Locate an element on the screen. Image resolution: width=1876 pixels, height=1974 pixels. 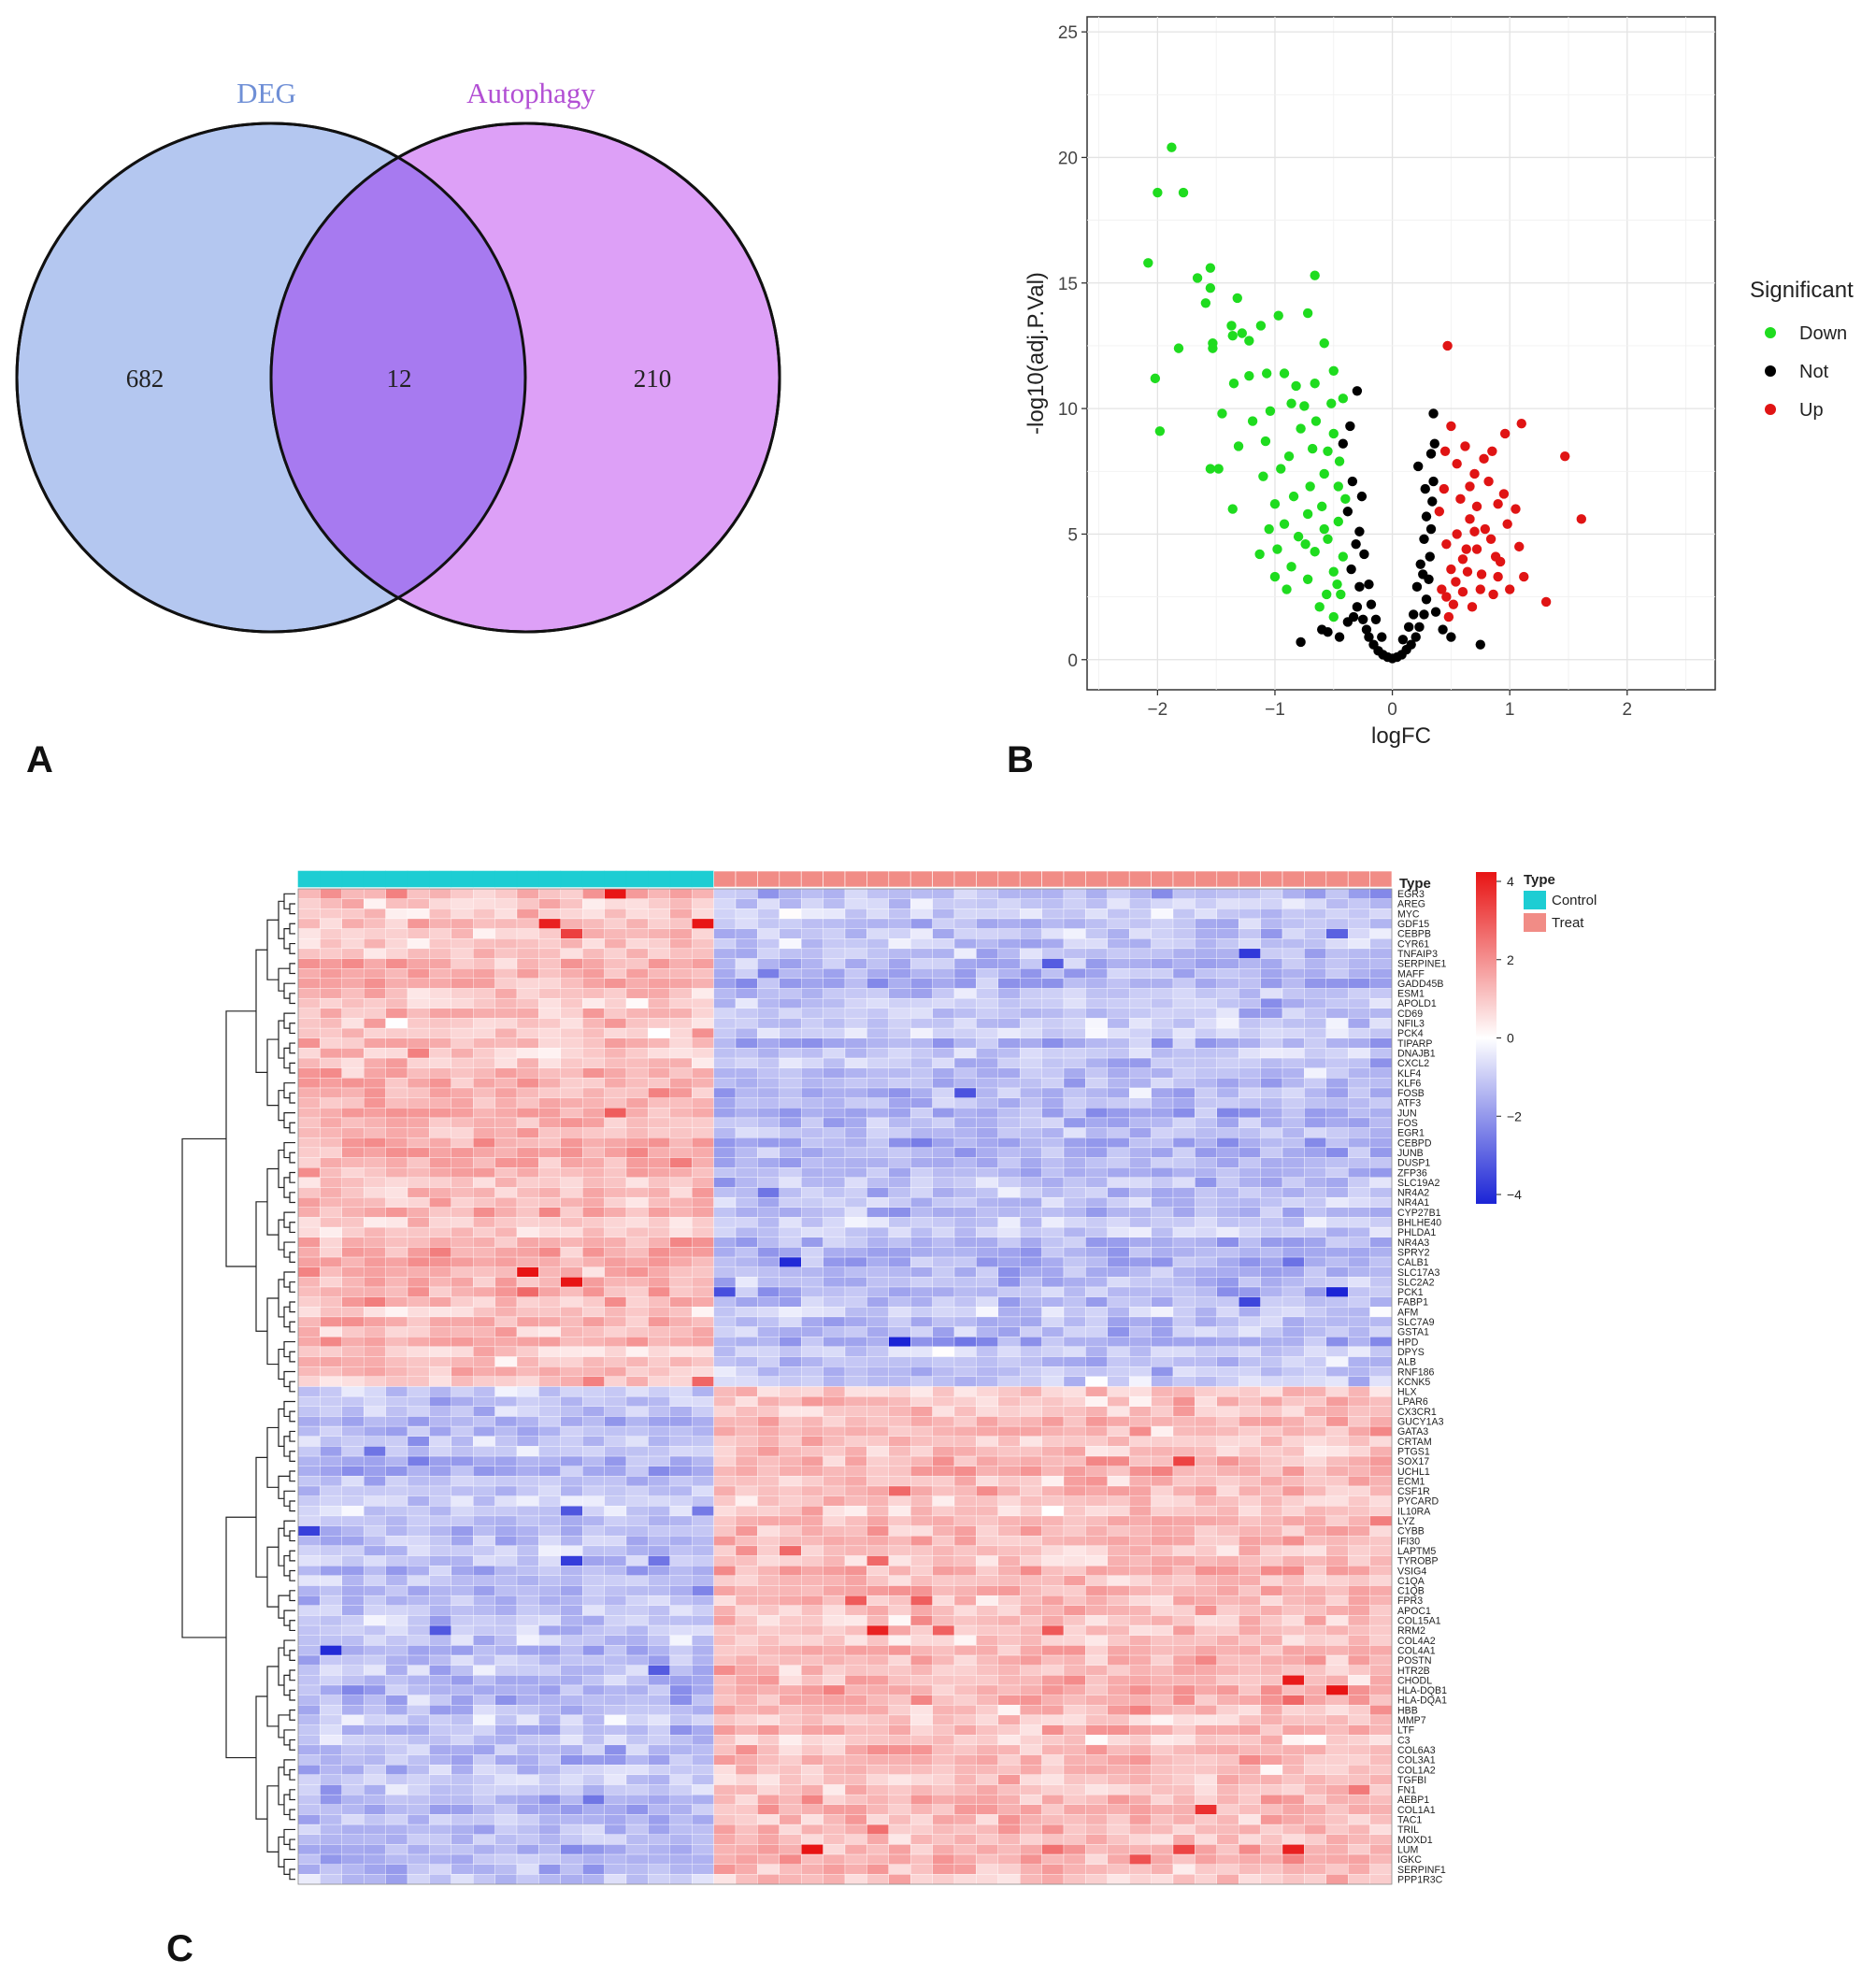
volcano-point-up is located at coordinates (1445, 488).